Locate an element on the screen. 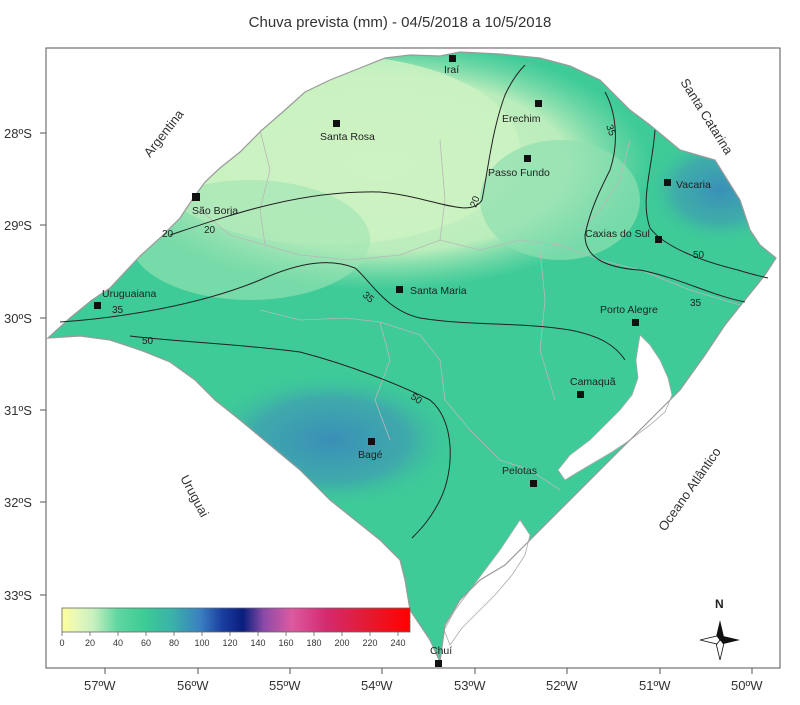  city-chui: Chuí is located at coordinates (441, 656).